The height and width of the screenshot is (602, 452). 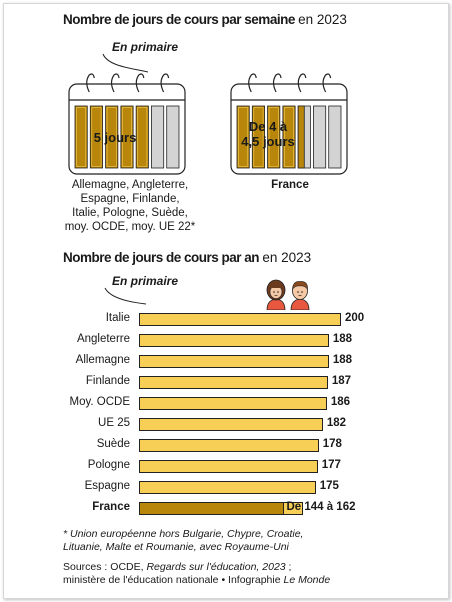 I want to click on bar-label: Suède, so click(x=113, y=444).